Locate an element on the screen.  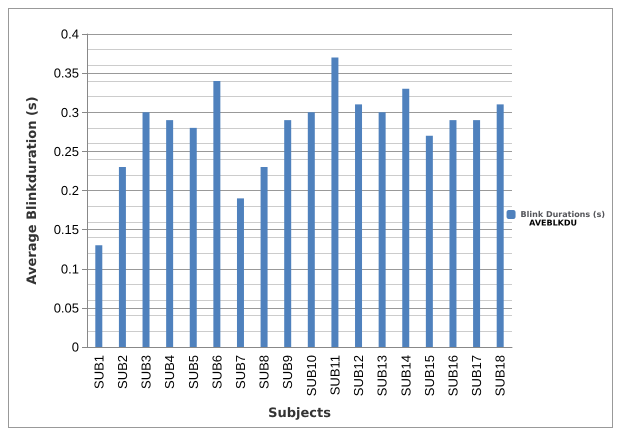
x-axis-title: Subjects is located at coordinates (300, 413).